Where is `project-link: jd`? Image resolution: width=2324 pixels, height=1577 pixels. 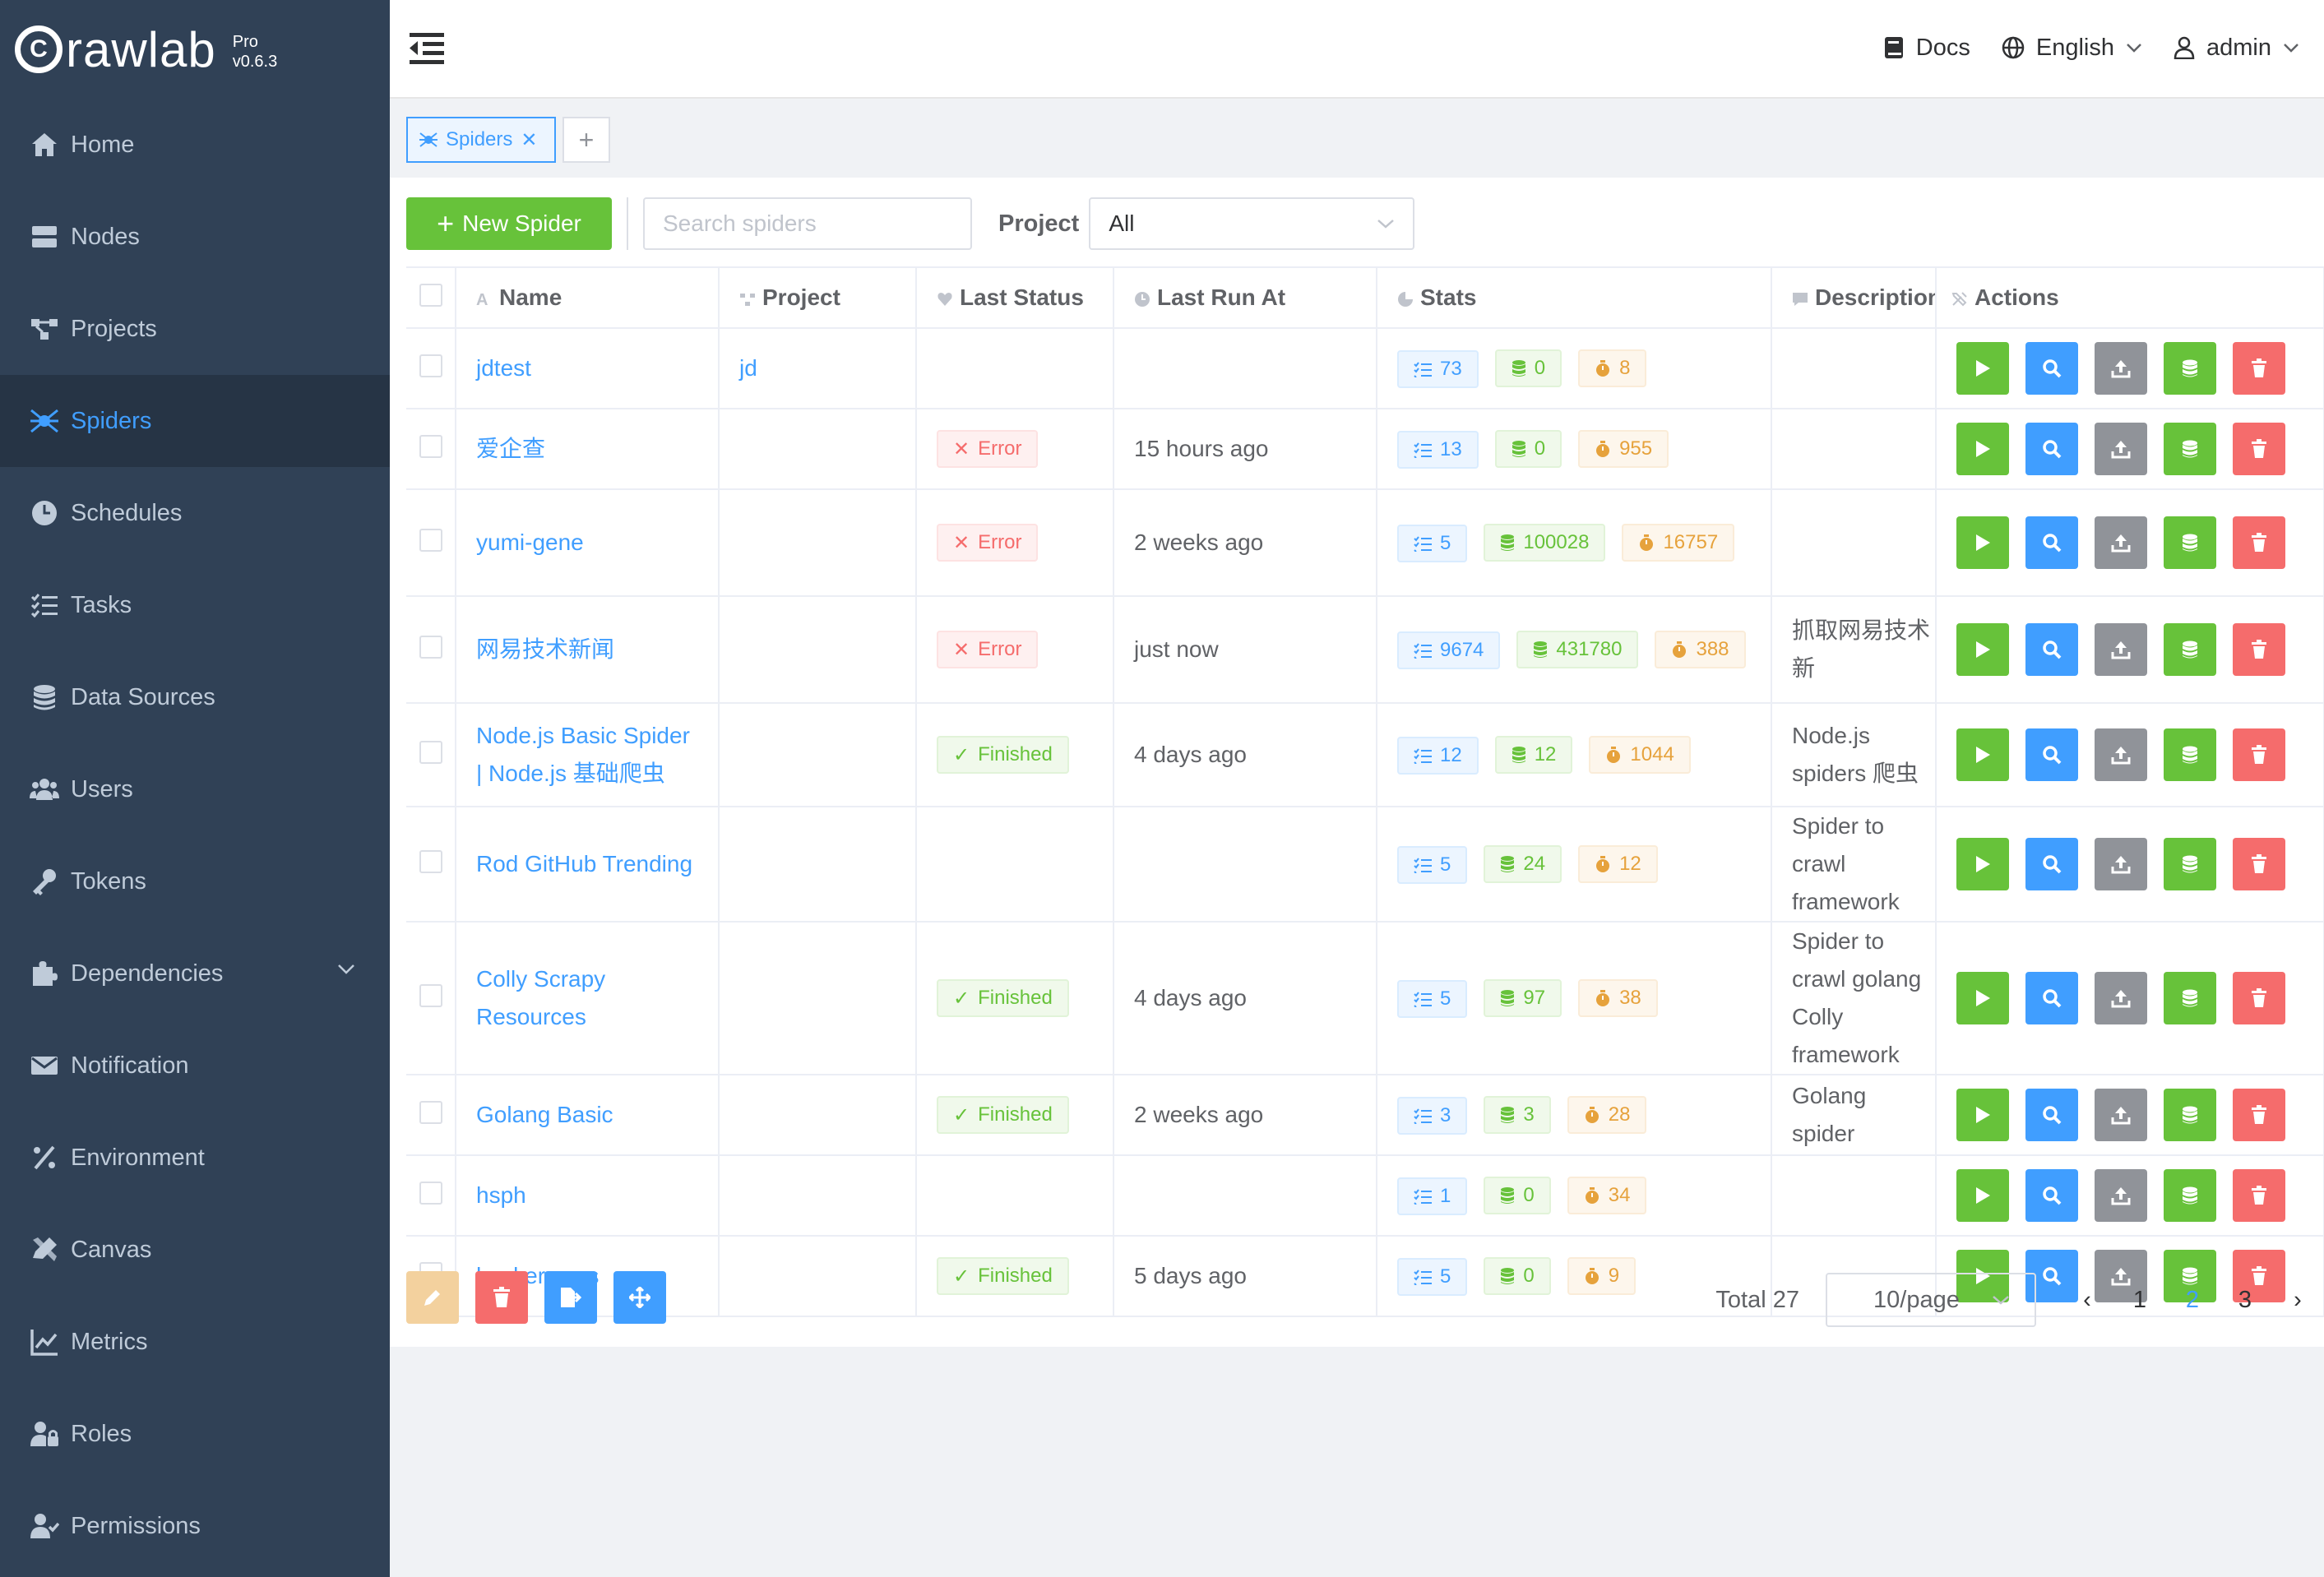
project-link: jd is located at coordinates (748, 368).